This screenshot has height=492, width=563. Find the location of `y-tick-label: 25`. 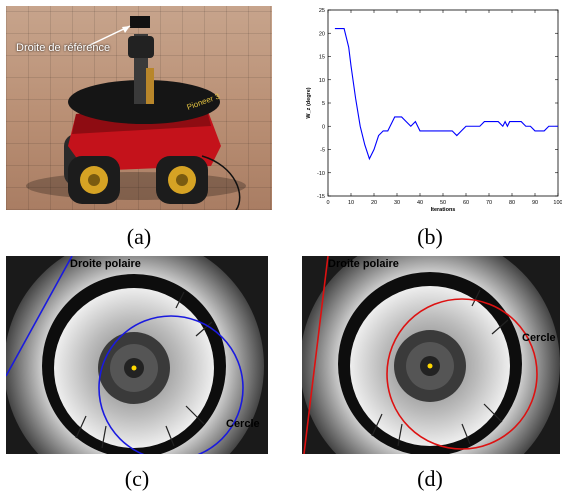

y-tick-label: 25 is located at coordinates (322, 11).